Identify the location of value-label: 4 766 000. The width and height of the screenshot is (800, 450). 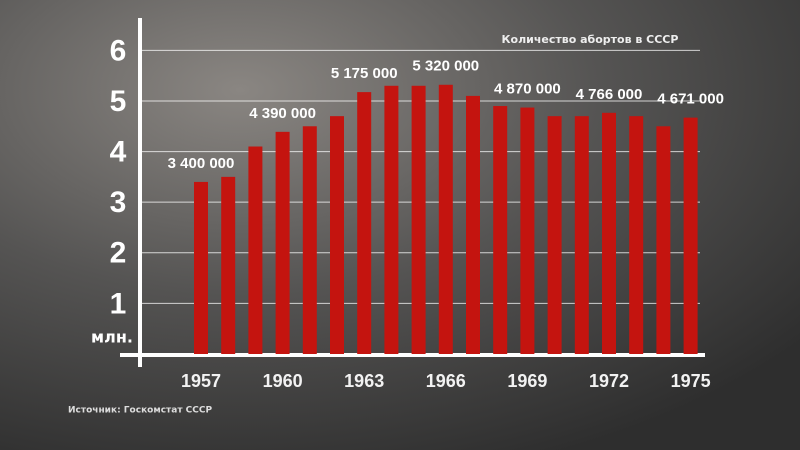
(609, 94).